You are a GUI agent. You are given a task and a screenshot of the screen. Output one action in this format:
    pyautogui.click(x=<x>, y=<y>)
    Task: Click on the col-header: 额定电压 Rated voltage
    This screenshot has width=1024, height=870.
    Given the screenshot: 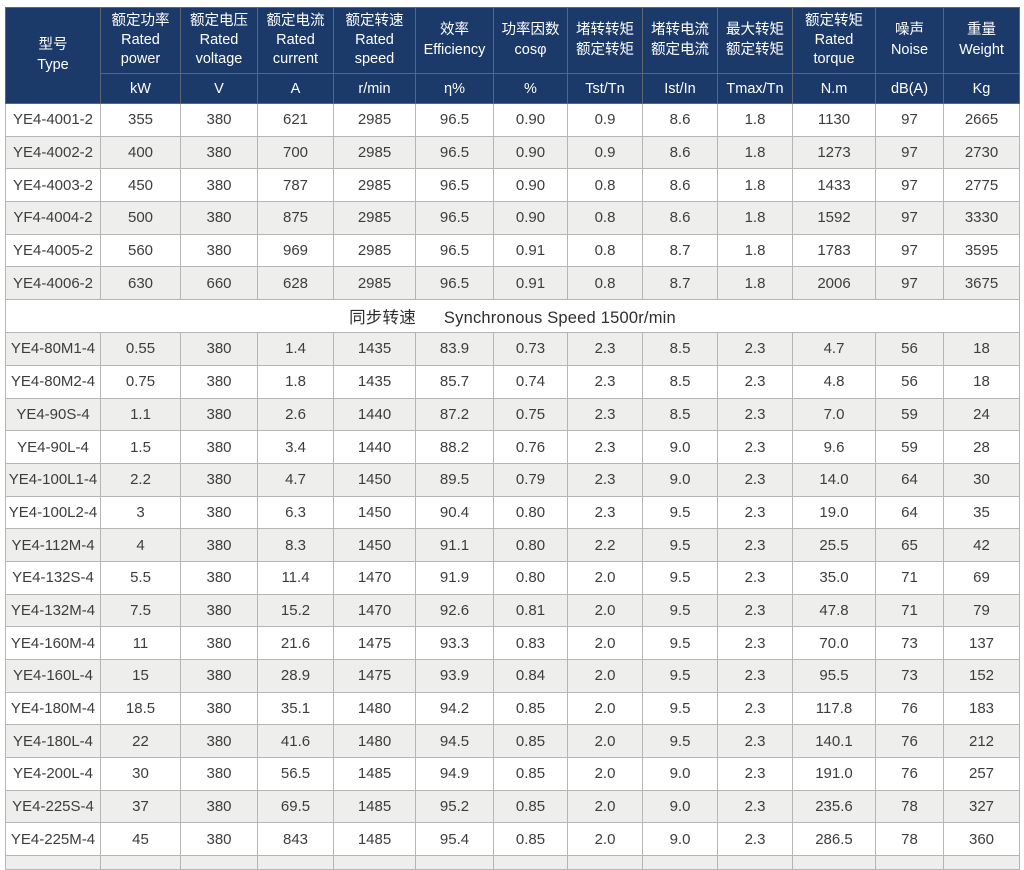 What is the action you would take?
    pyautogui.click(x=219, y=40)
    